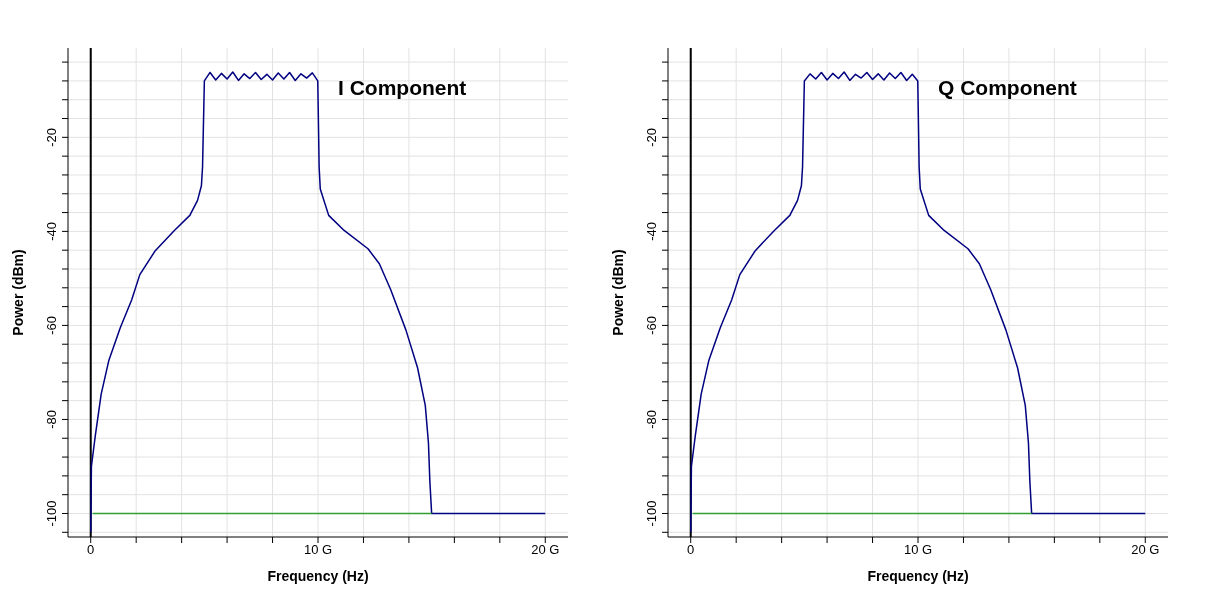 This screenshot has width=1216, height=601. I want to click on annotation: Q Component, so click(1007, 88).